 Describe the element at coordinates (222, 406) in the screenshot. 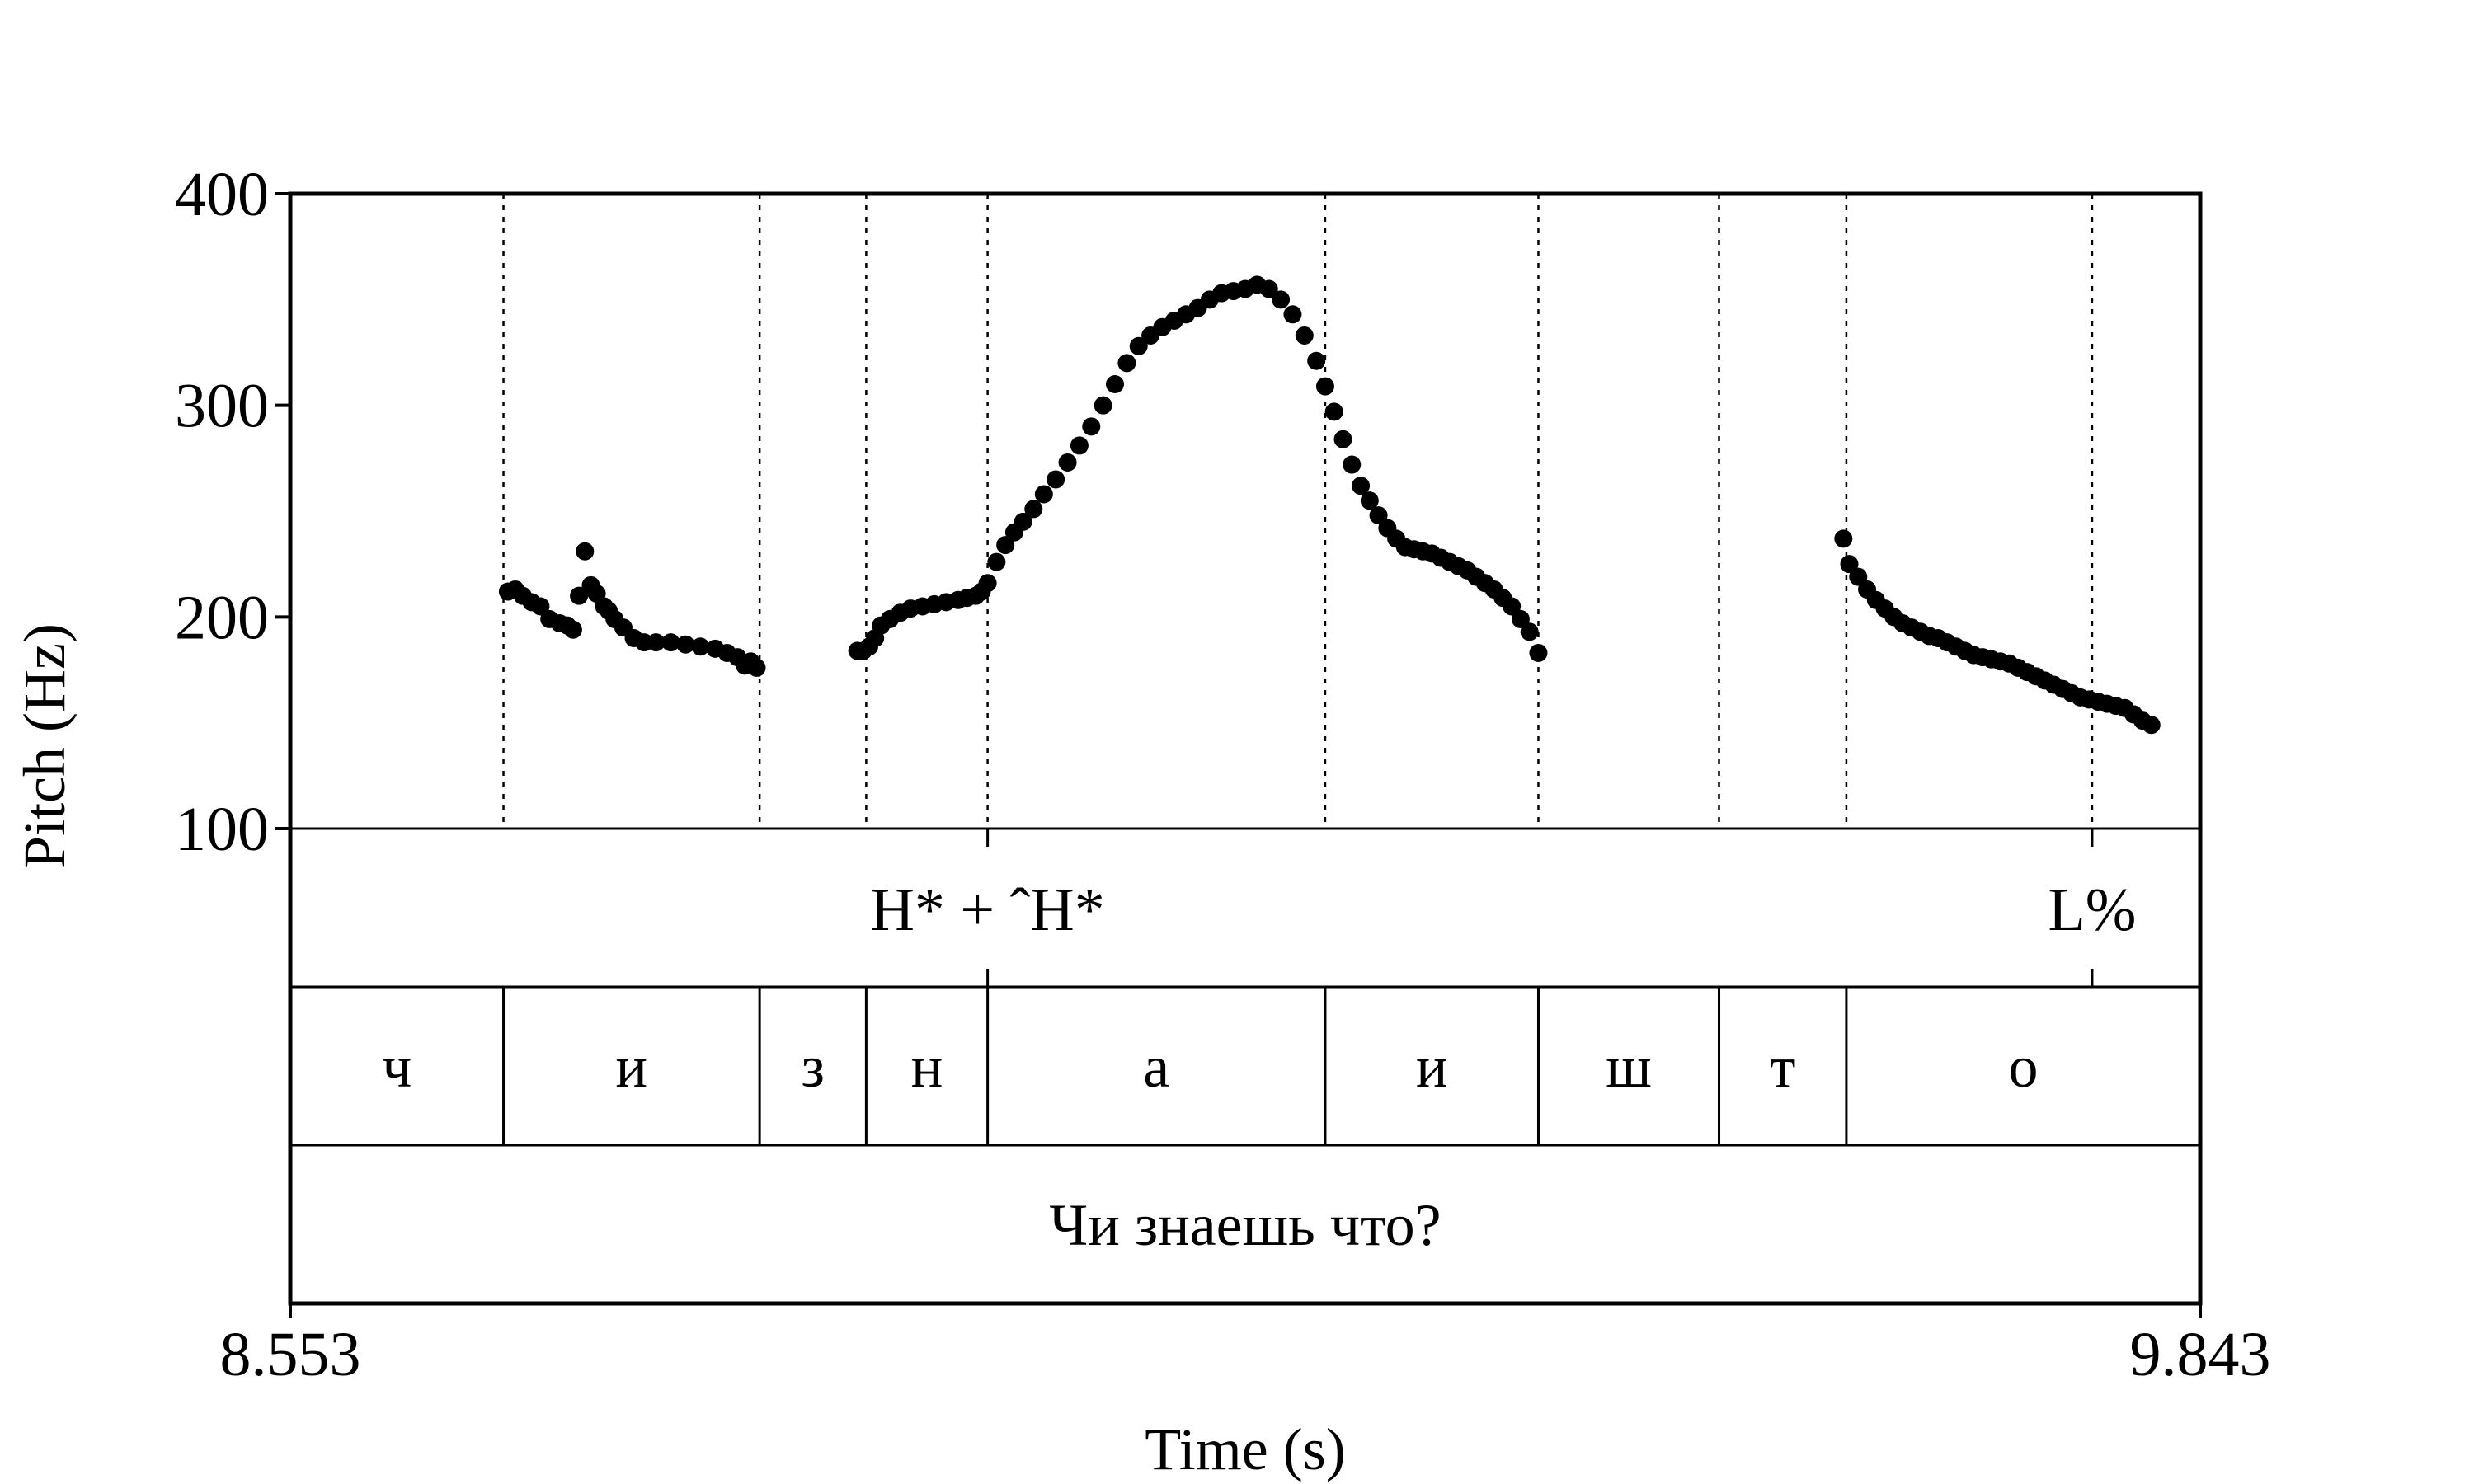

I see `y-tick-label: 300` at that location.